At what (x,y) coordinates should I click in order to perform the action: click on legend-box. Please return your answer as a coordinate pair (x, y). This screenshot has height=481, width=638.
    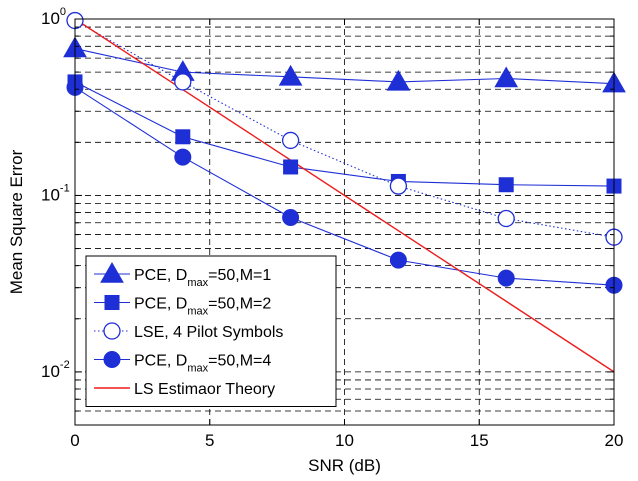
    Looking at the image, I should click on (211, 331).